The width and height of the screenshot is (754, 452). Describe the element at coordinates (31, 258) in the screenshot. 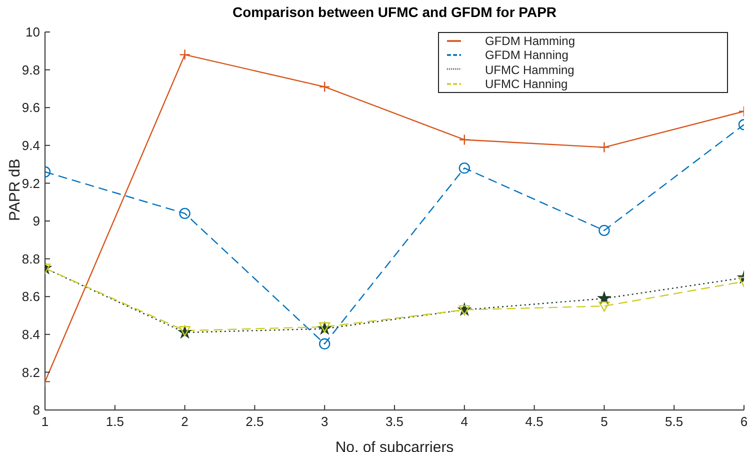

I see `y-tick-label: 8.8` at that location.